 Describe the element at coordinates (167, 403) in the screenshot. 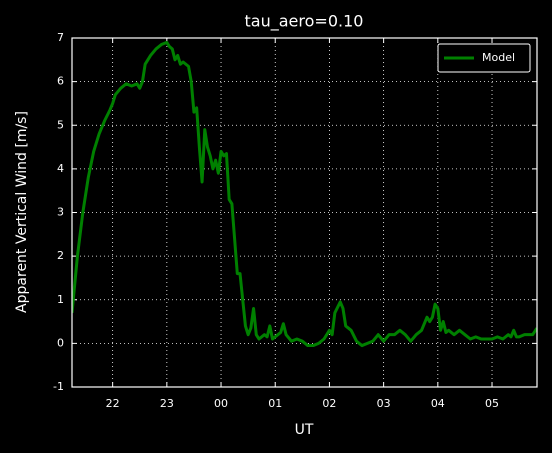

I see `x-tick-label: 23` at that location.